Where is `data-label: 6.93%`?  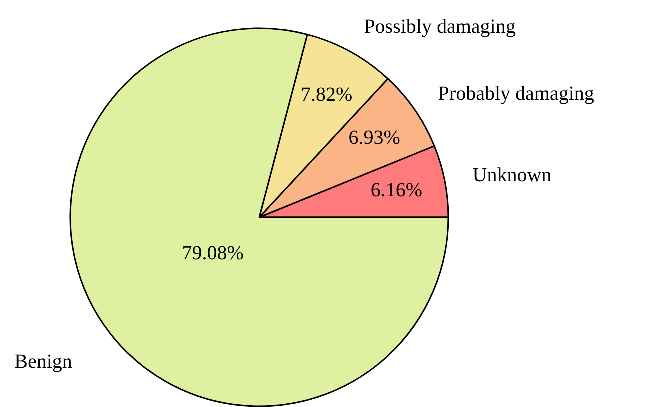
data-label: 6.93% is located at coordinates (374, 137).